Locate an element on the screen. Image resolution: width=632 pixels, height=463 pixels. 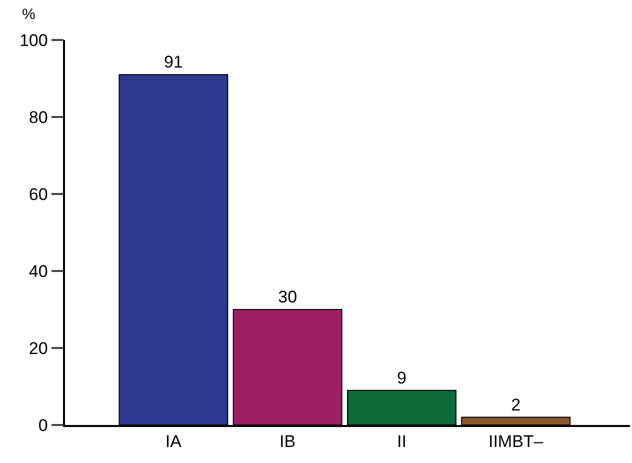
data-label: 30 is located at coordinates (288, 297).